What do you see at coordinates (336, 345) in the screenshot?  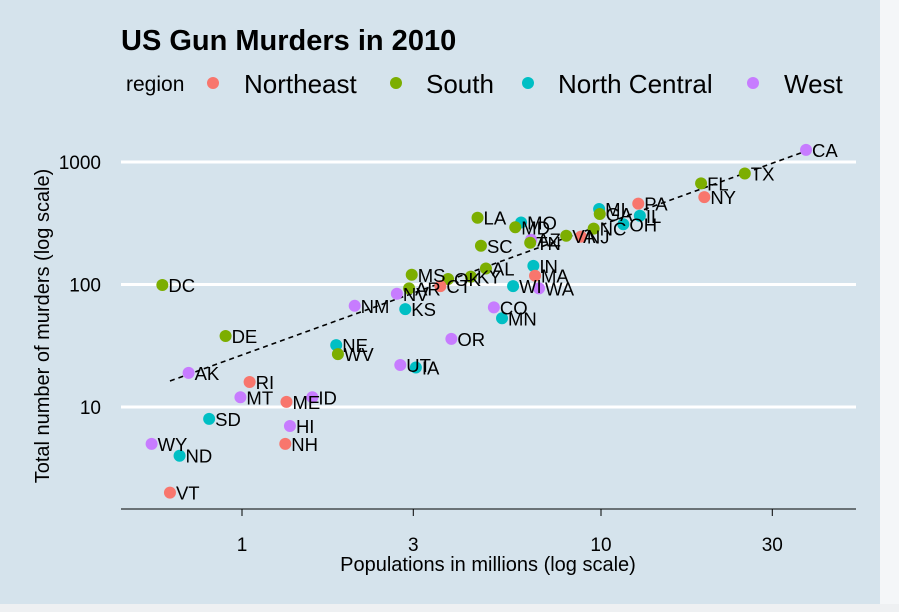 I see `point-ne` at bounding box center [336, 345].